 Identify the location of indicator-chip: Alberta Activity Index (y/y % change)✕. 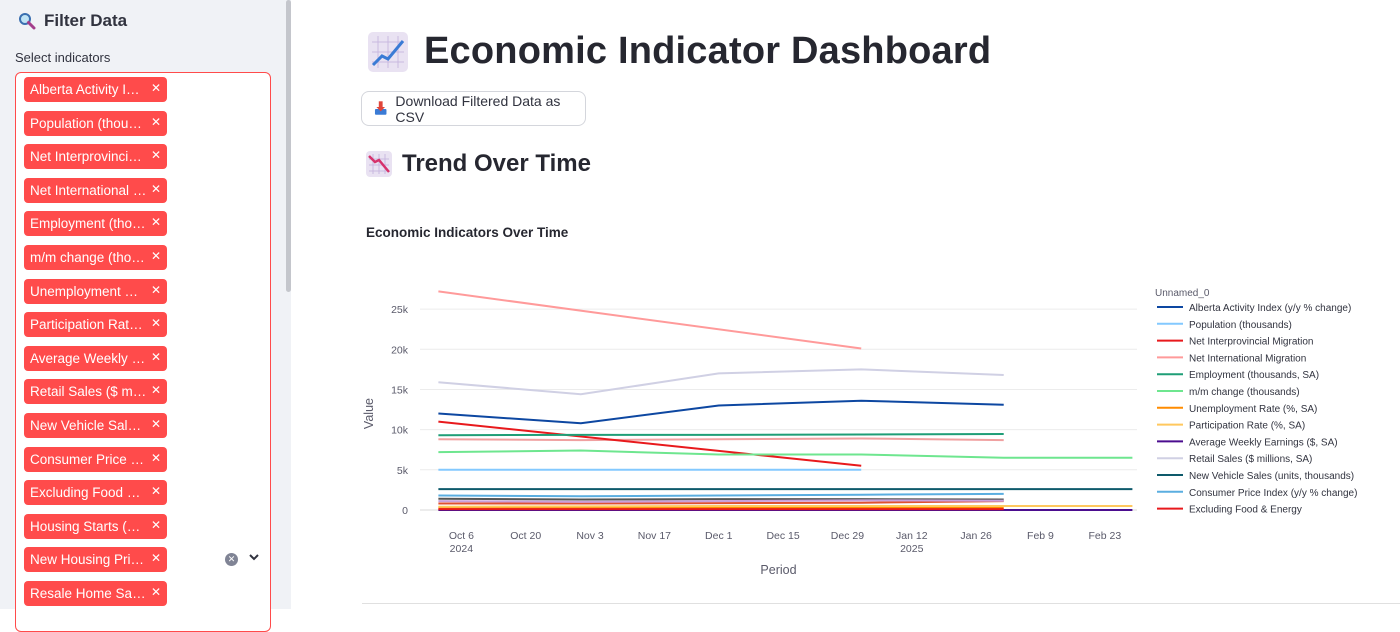
(95, 89).